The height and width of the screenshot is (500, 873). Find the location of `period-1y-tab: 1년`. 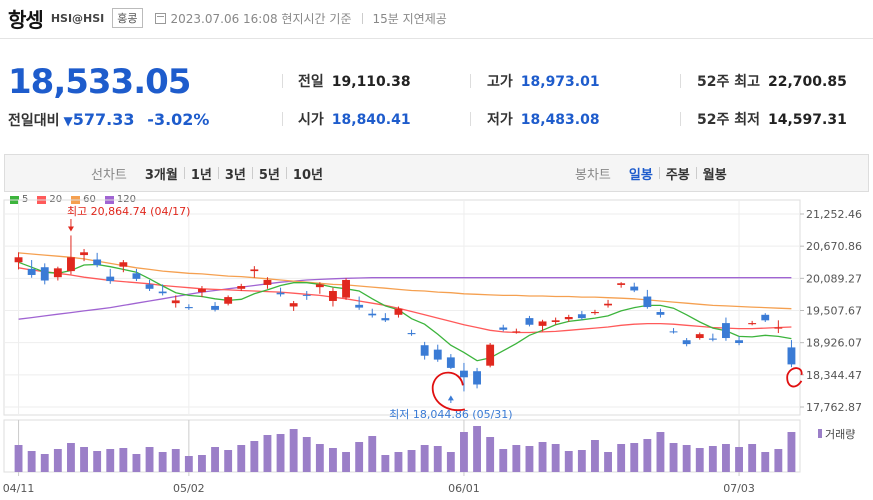

period-1y-tab: 1년 is located at coordinates (201, 175).